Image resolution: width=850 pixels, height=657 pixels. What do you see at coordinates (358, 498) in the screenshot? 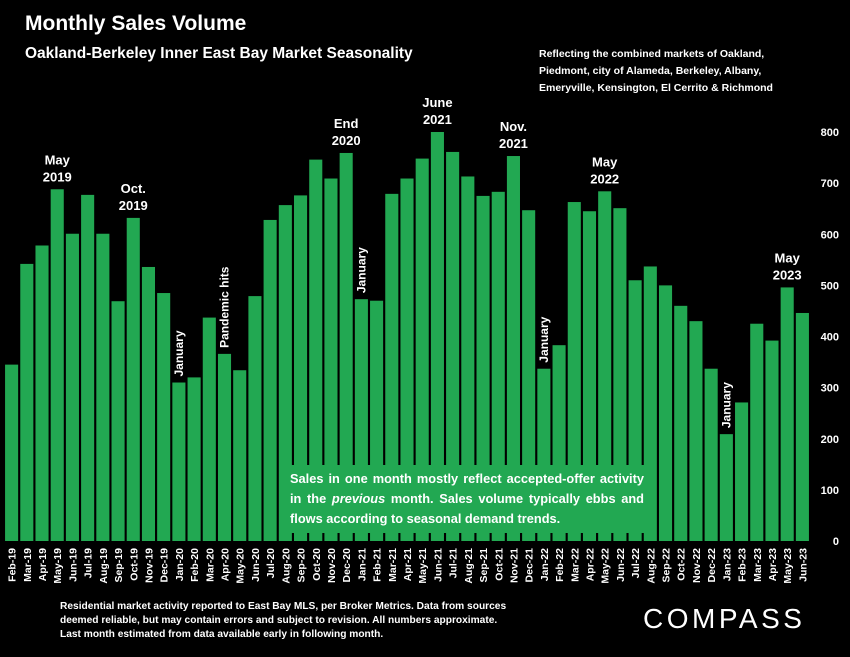
I see `callout-text-italic: previous` at bounding box center [358, 498].